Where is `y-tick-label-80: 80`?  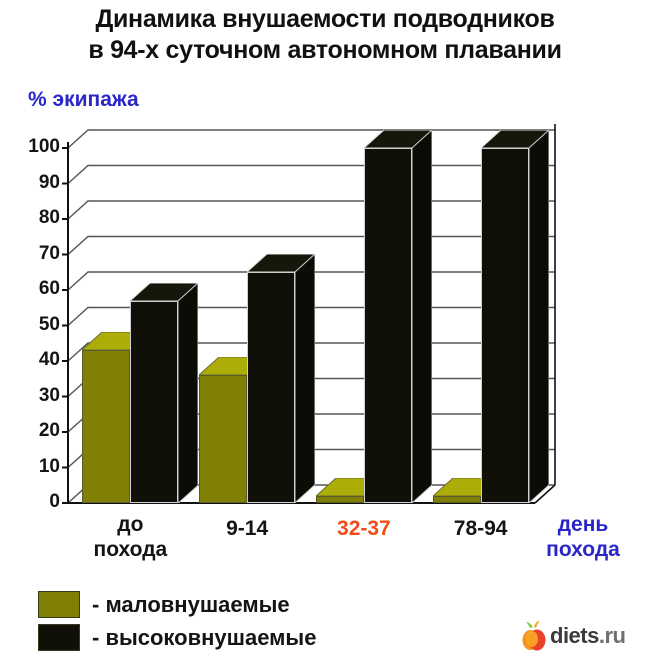
y-tick-label-80: 80 is located at coordinates (49, 217).